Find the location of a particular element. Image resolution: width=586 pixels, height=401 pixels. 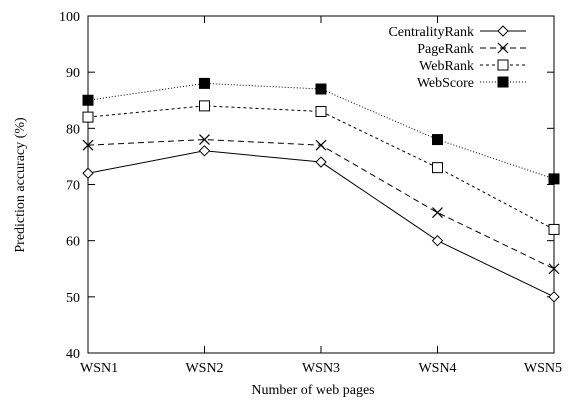

legend-item-webscore: WebScore is located at coordinates (471, 83).